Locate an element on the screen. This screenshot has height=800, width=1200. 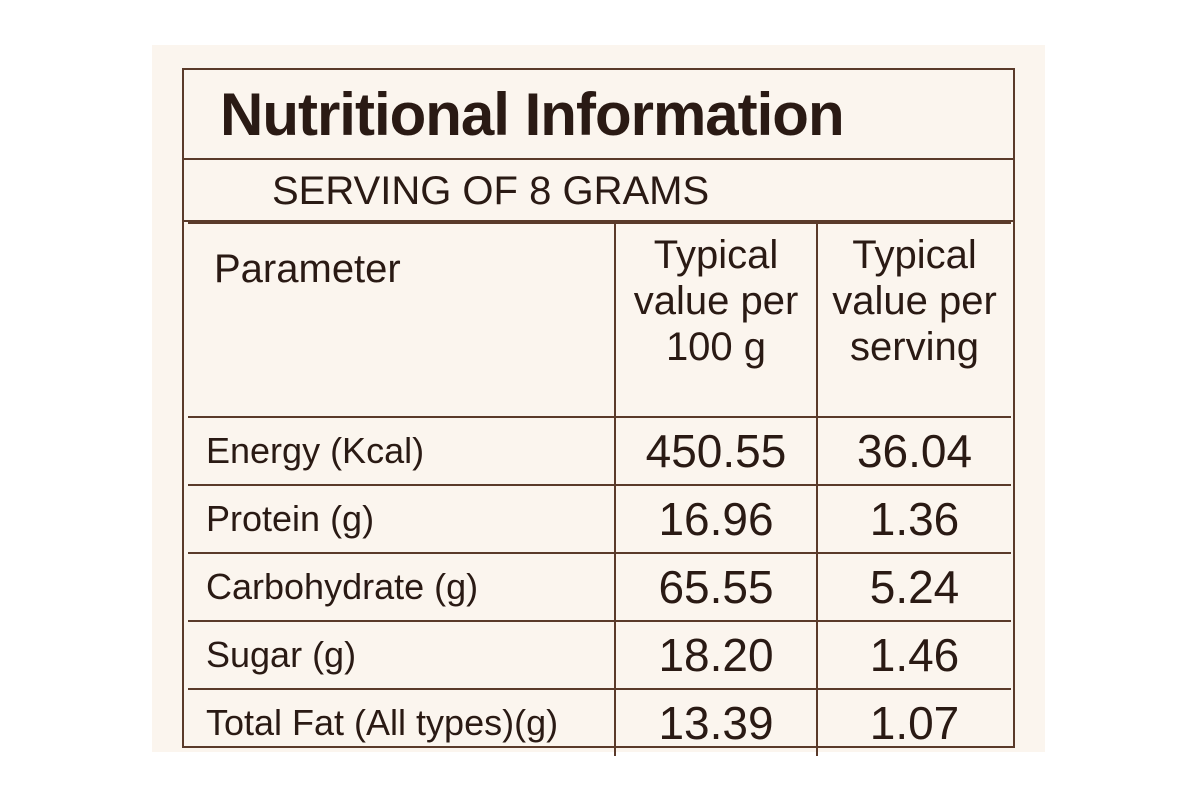
value-cell: 13.39 is located at coordinates (716, 722).